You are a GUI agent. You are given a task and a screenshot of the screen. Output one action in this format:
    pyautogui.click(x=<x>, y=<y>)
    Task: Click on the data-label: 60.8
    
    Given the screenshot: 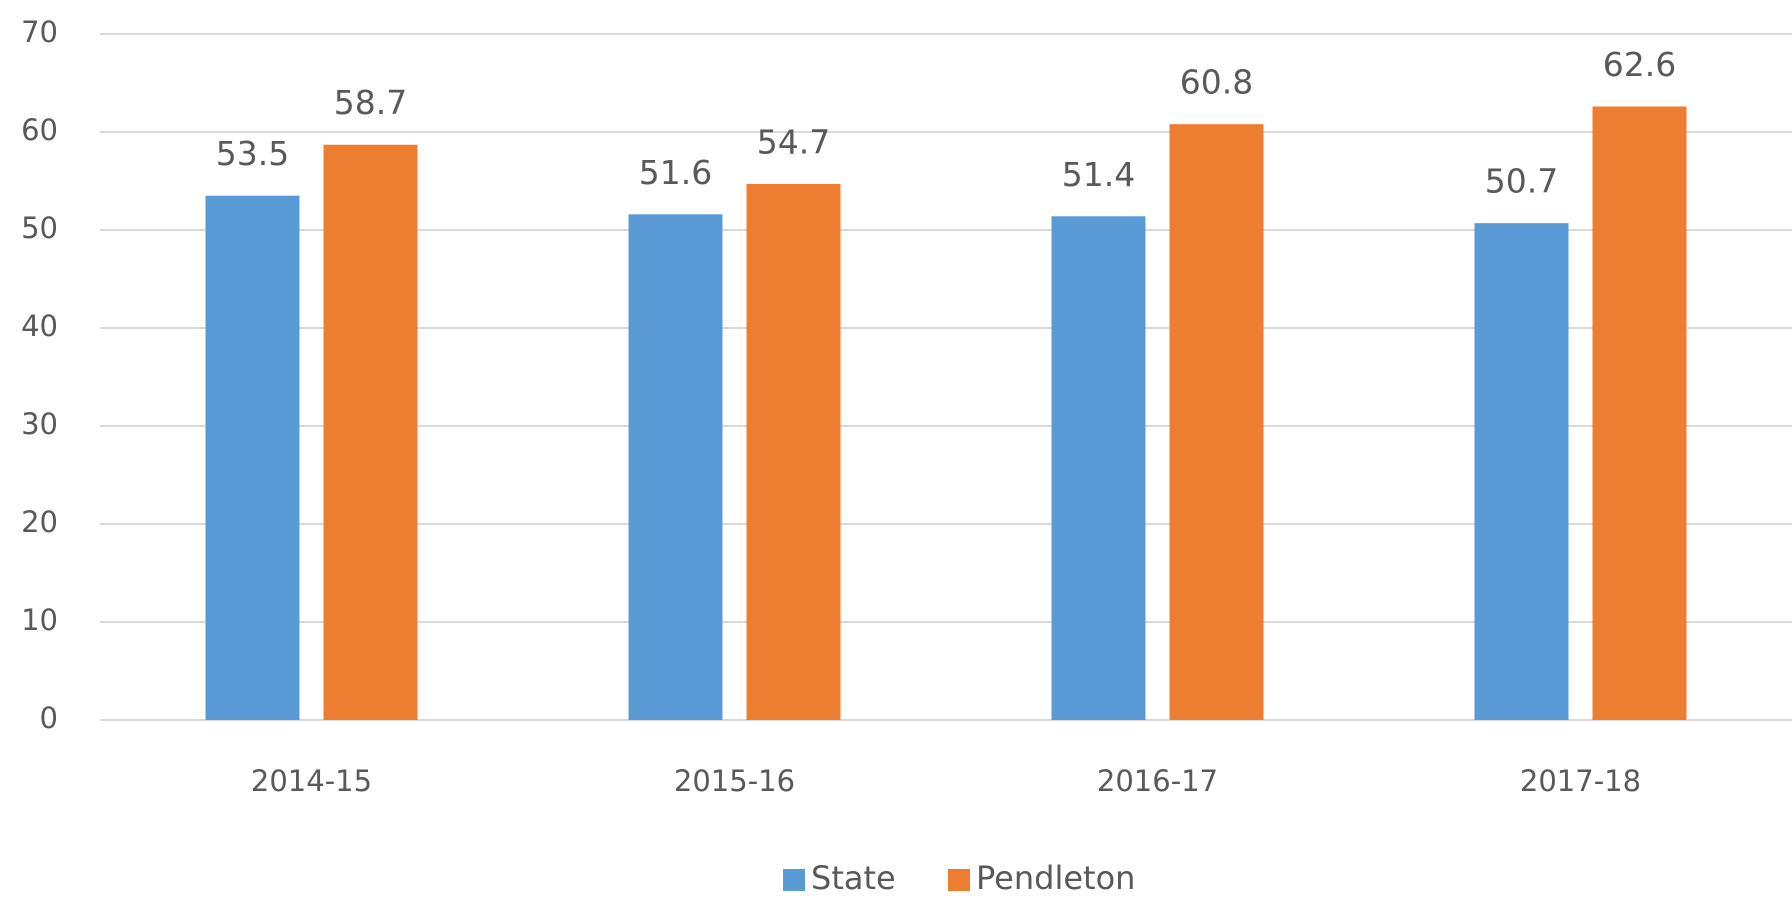 What is the action you would take?
    pyautogui.click(x=1216, y=82)
    